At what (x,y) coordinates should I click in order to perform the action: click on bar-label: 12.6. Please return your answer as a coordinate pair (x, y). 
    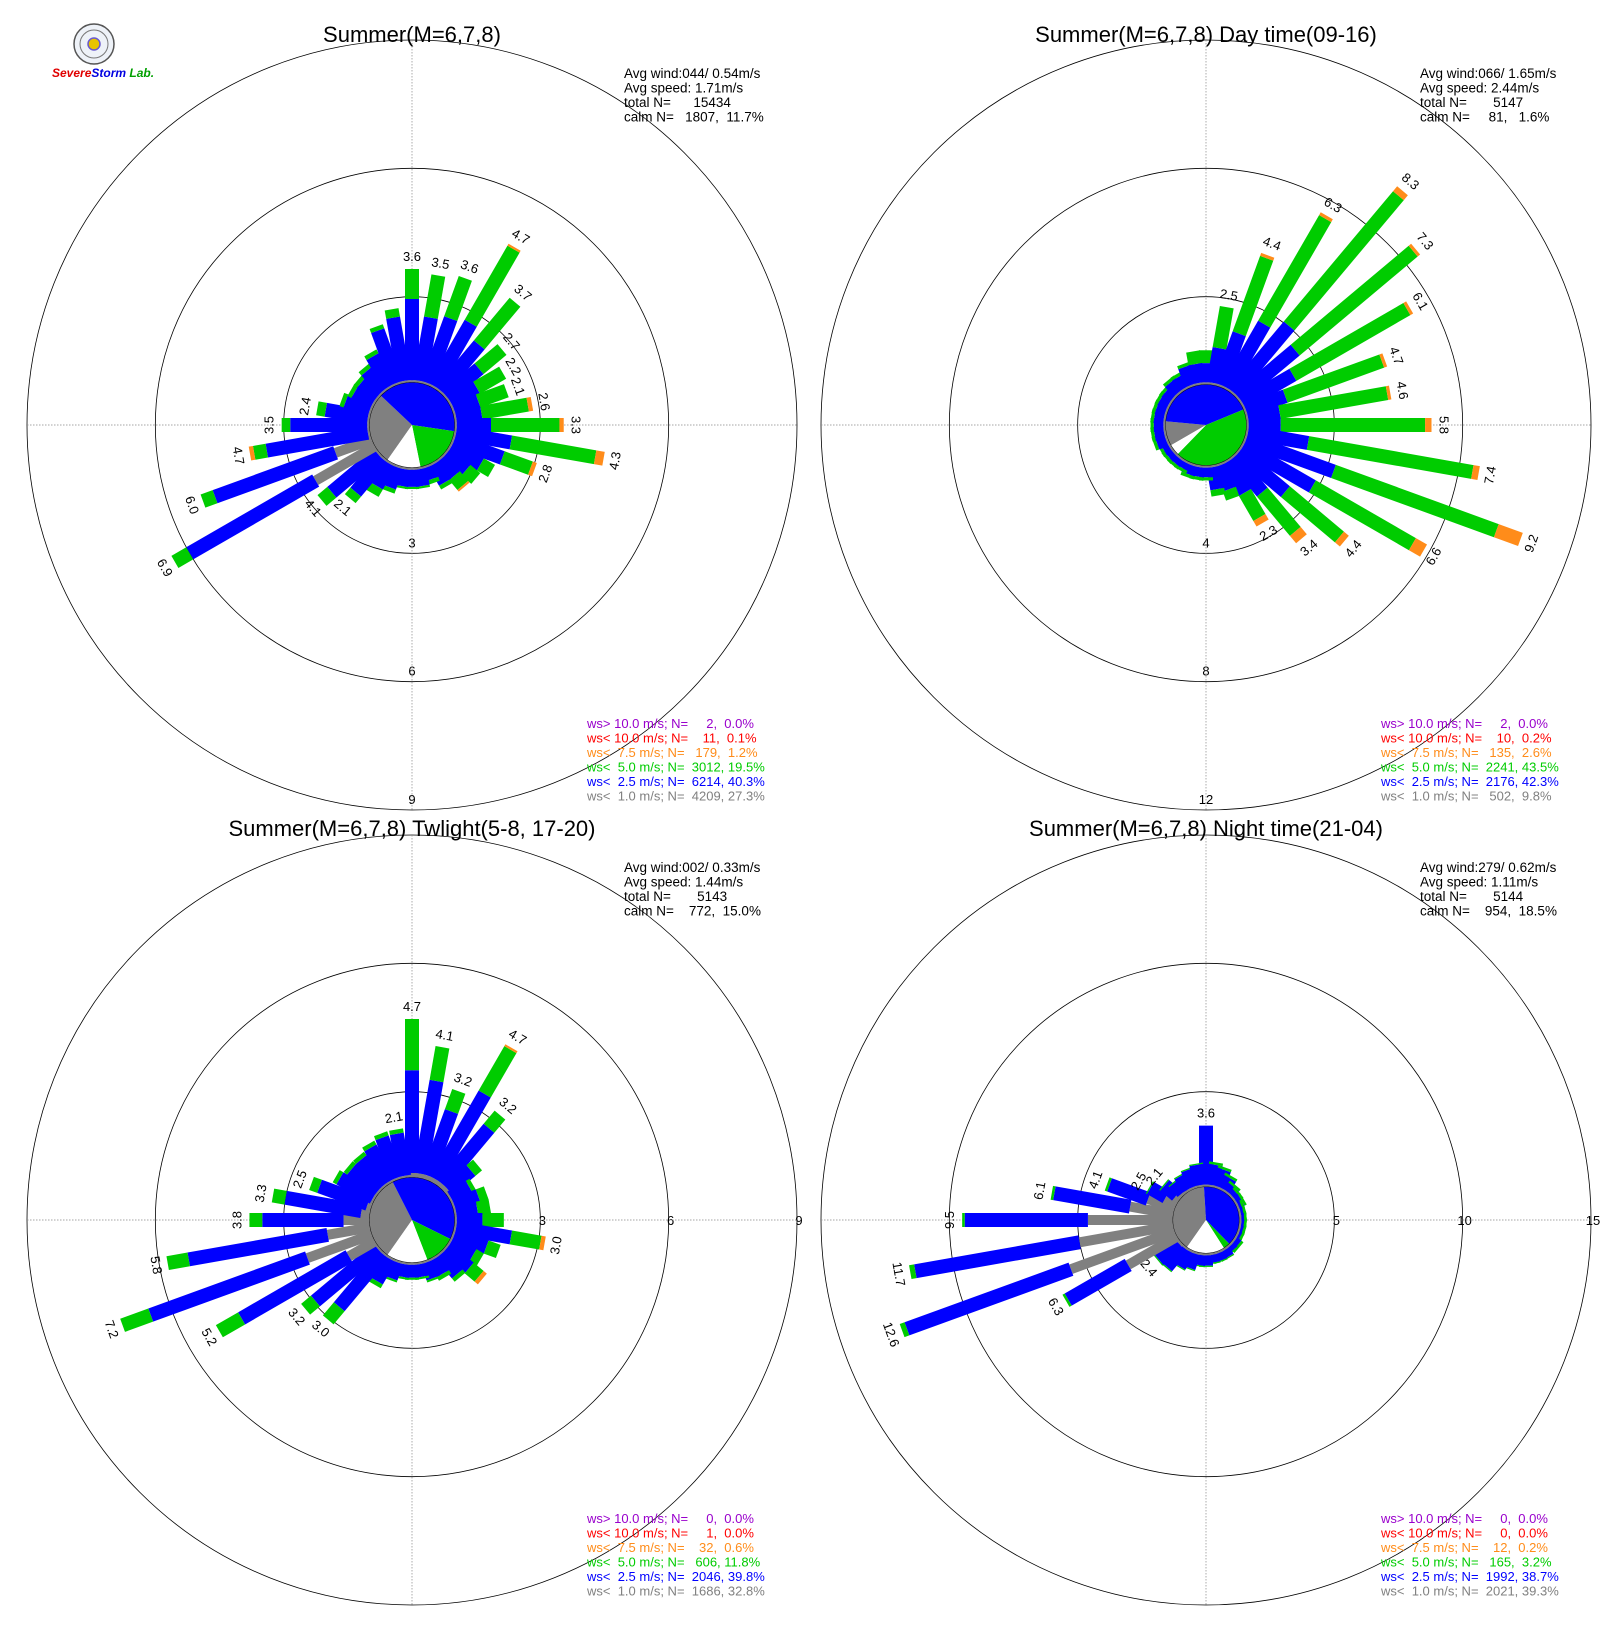
    Looking at the image, I should click on (891, 1334).